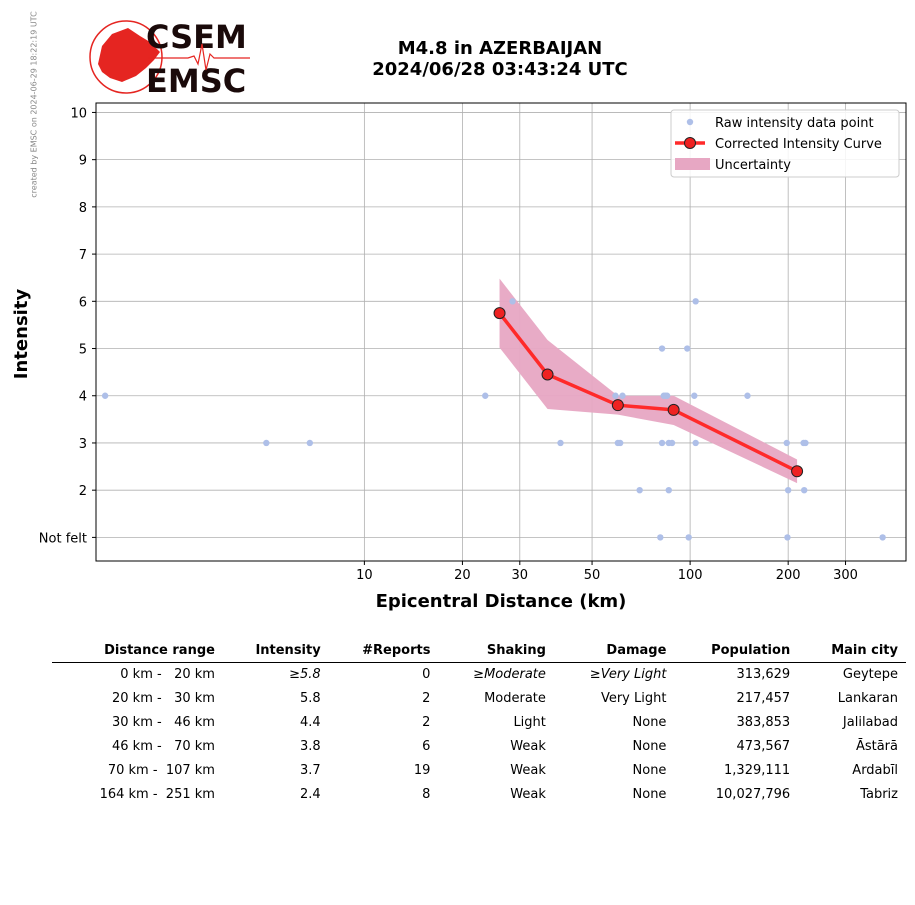  What do you see at coordinates (501, 601) in the screenshot?
I see `x-axis-label: Epicentral Distance (km)` at bounding box center [501, 601].